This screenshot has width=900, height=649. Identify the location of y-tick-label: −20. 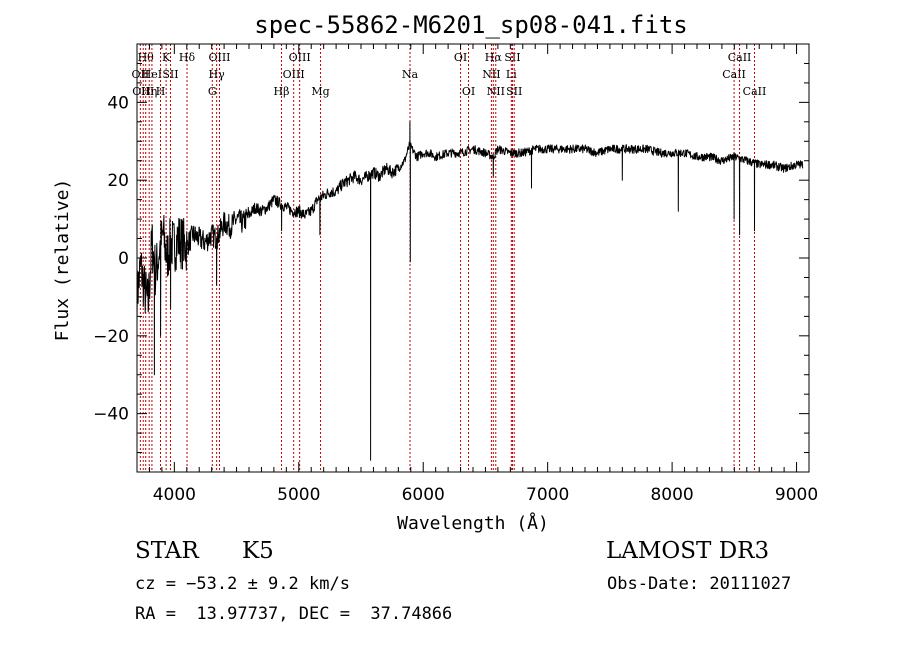
(111, 337).